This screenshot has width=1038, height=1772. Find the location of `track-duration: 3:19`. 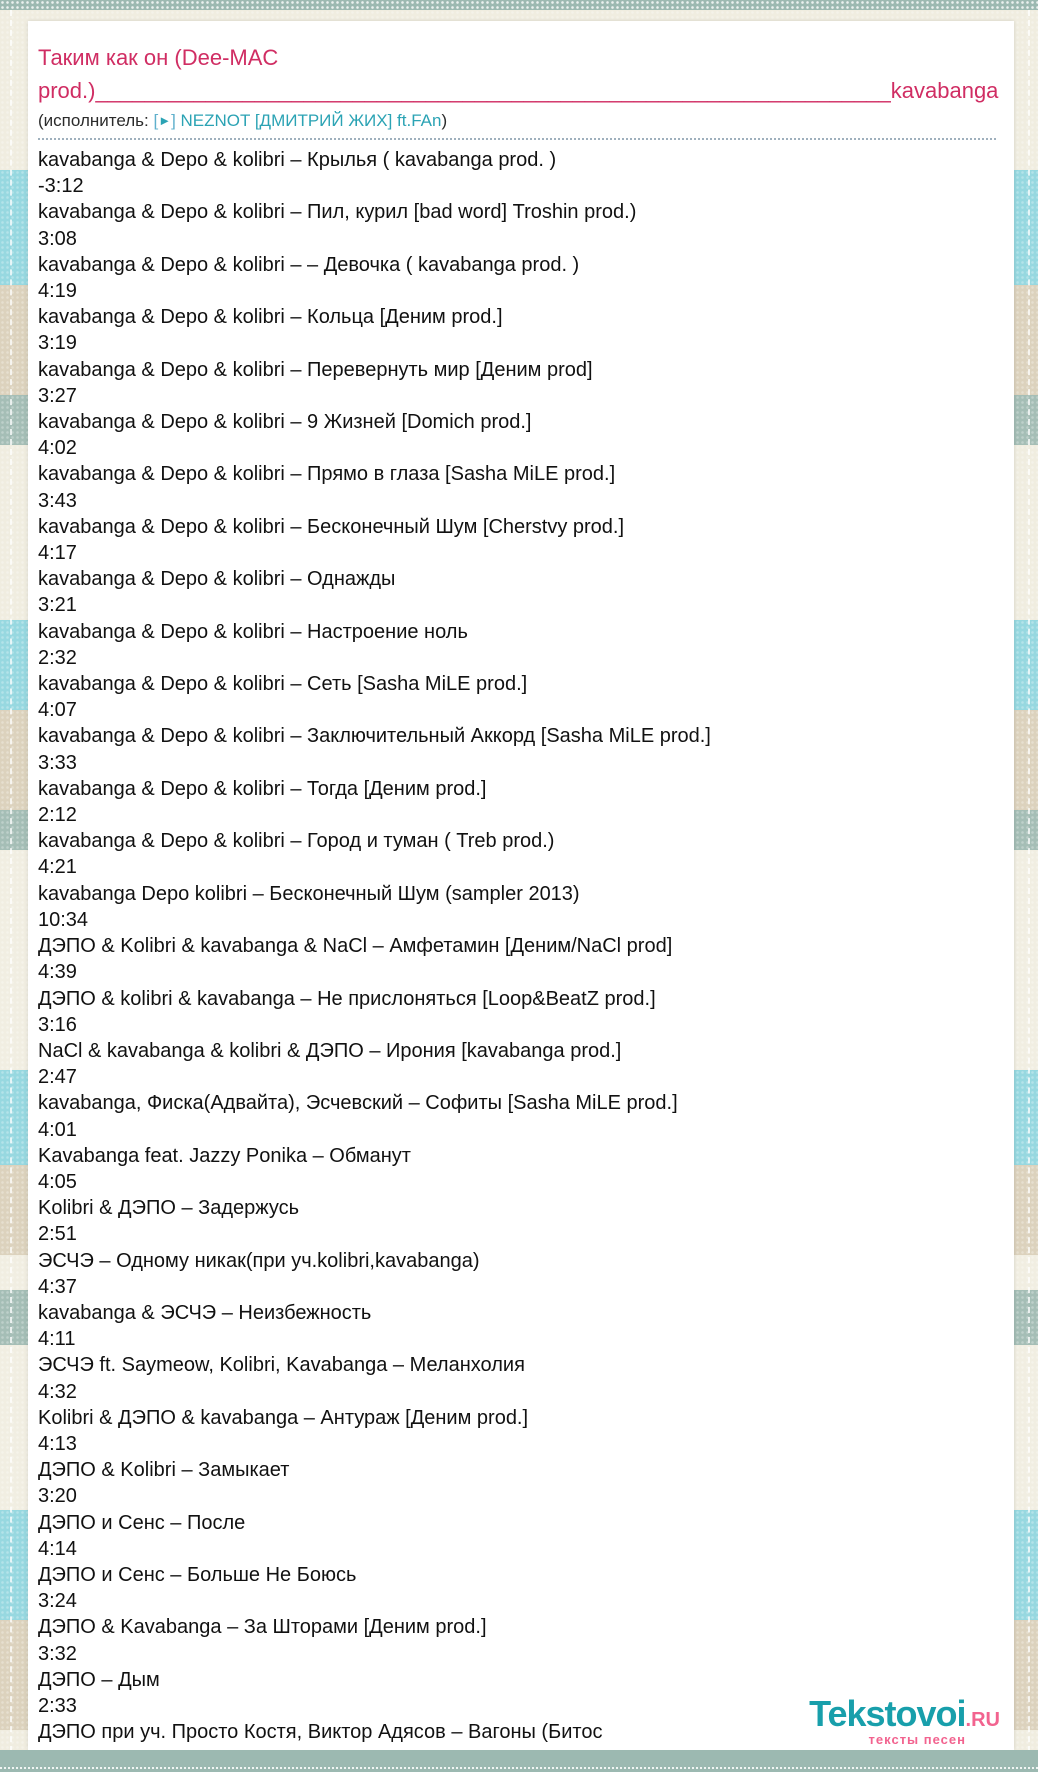

track-duration: 3:19 is located at coordinates (57, 343).